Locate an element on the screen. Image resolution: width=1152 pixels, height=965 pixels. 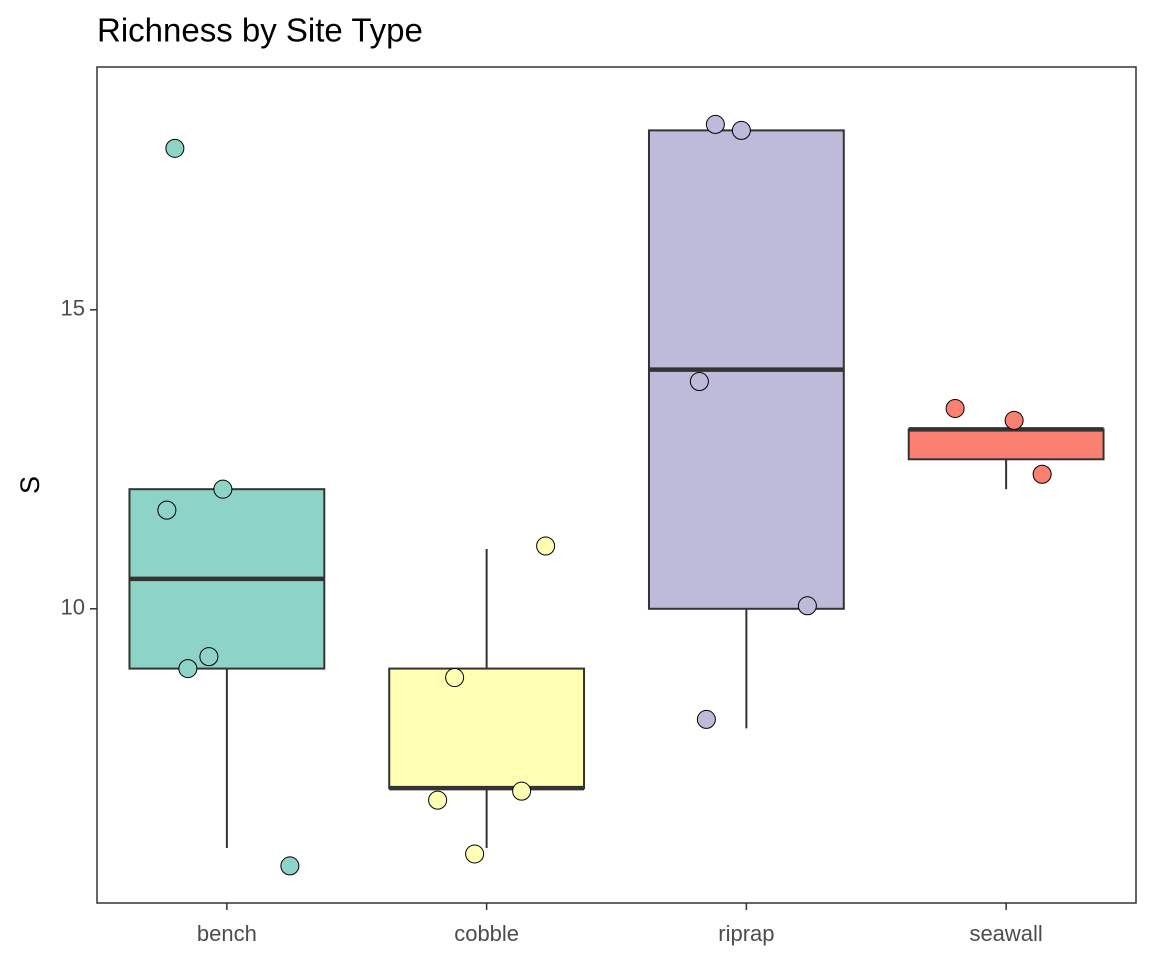
y-axis-label: S is located at coordinates (30, 485).